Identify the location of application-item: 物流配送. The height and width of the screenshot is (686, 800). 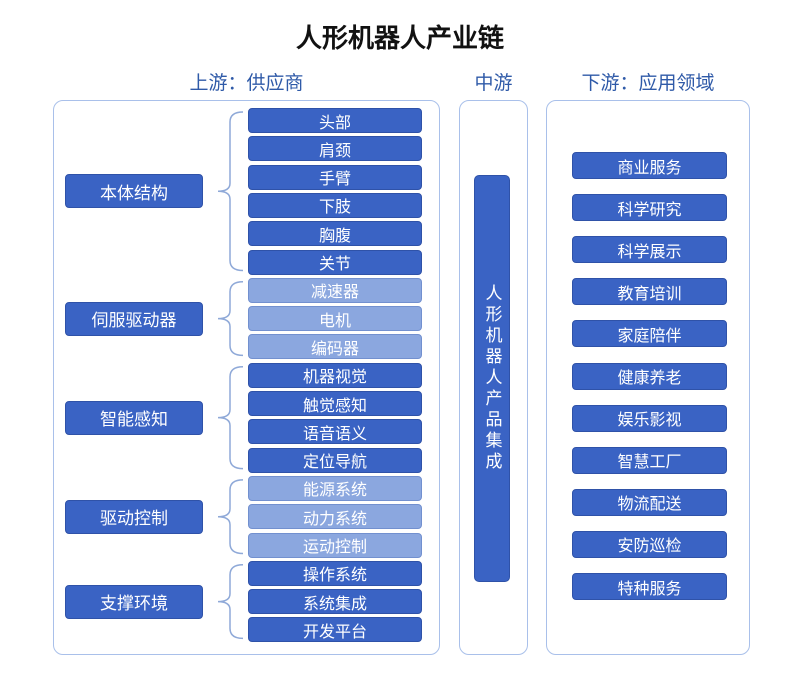
(649, 502).